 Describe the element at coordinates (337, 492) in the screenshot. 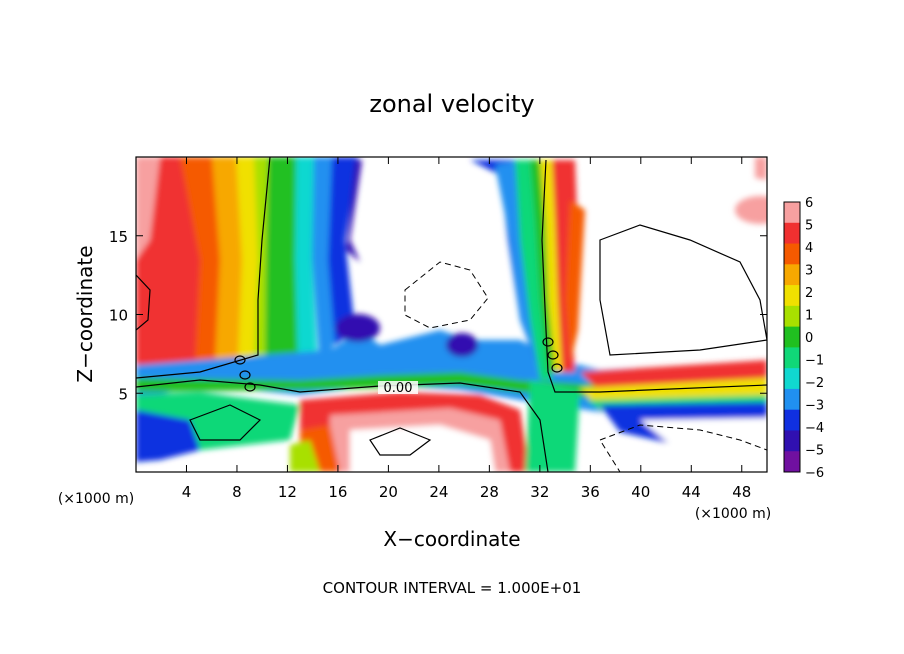

I see `x-tick-label: 16` at that location.